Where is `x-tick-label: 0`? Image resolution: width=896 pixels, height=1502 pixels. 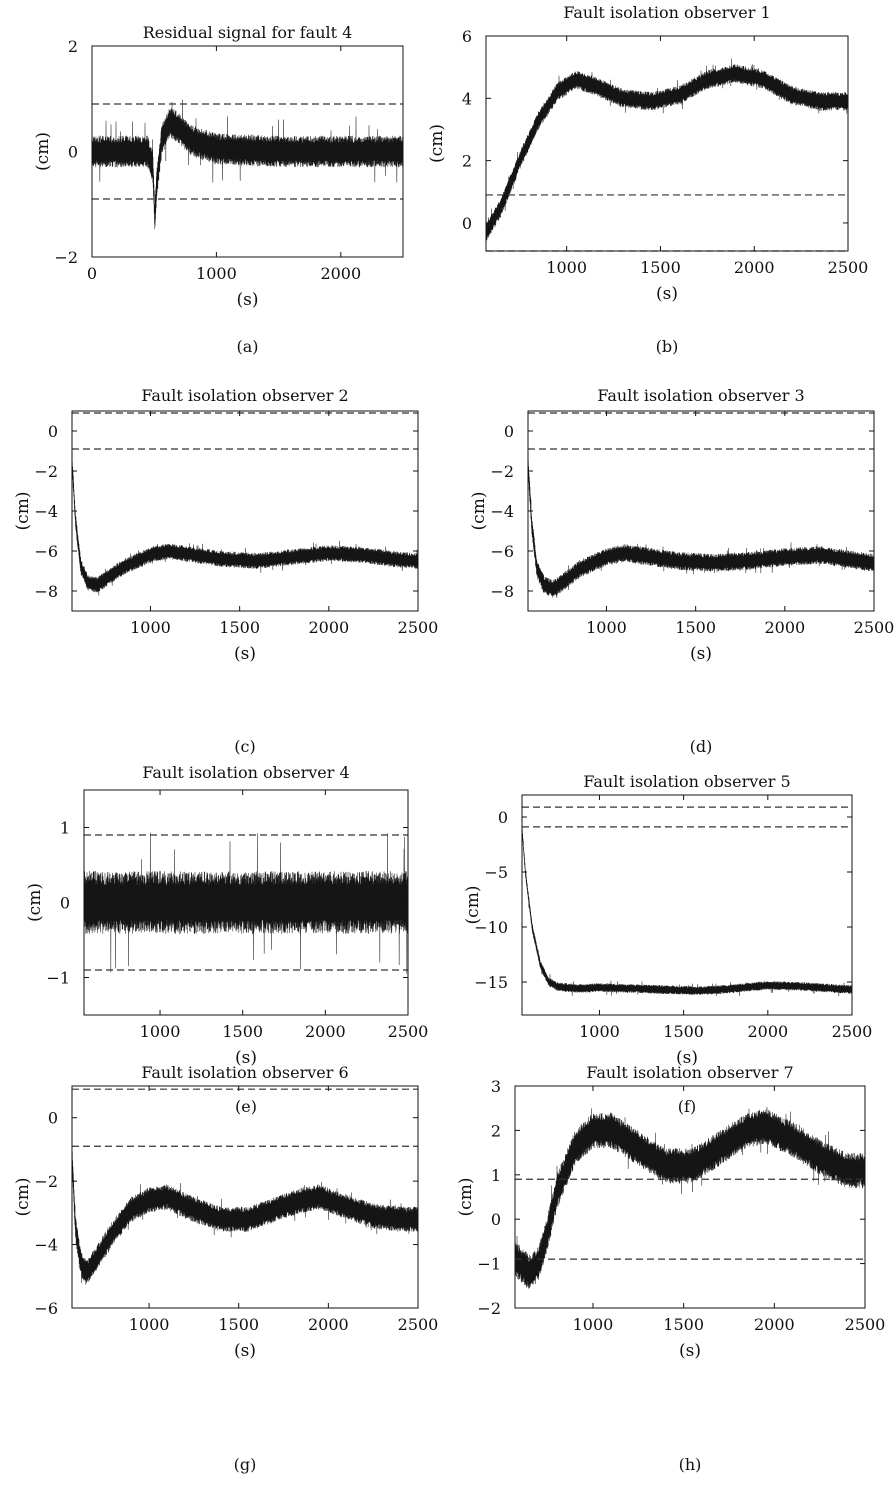 x-tick-label: 0 is located at coordinates (92, 273).